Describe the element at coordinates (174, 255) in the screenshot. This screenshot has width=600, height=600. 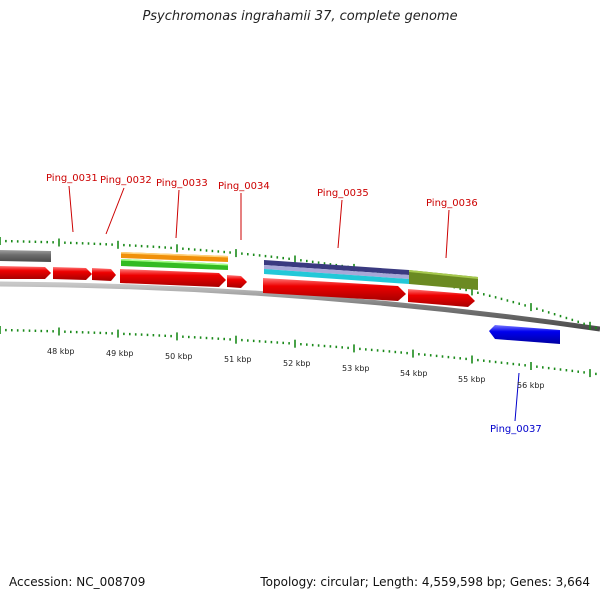
I see `orange-feature-top` at that location.